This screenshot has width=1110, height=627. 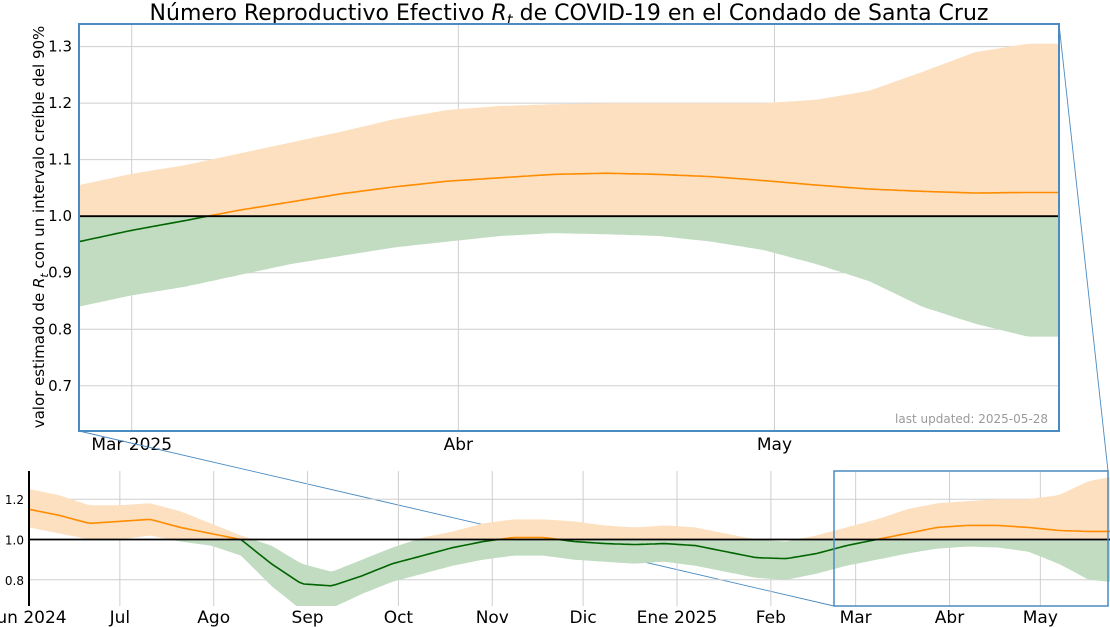 I want to click on x-tick-label: Mar, so click(x=856, y=617).